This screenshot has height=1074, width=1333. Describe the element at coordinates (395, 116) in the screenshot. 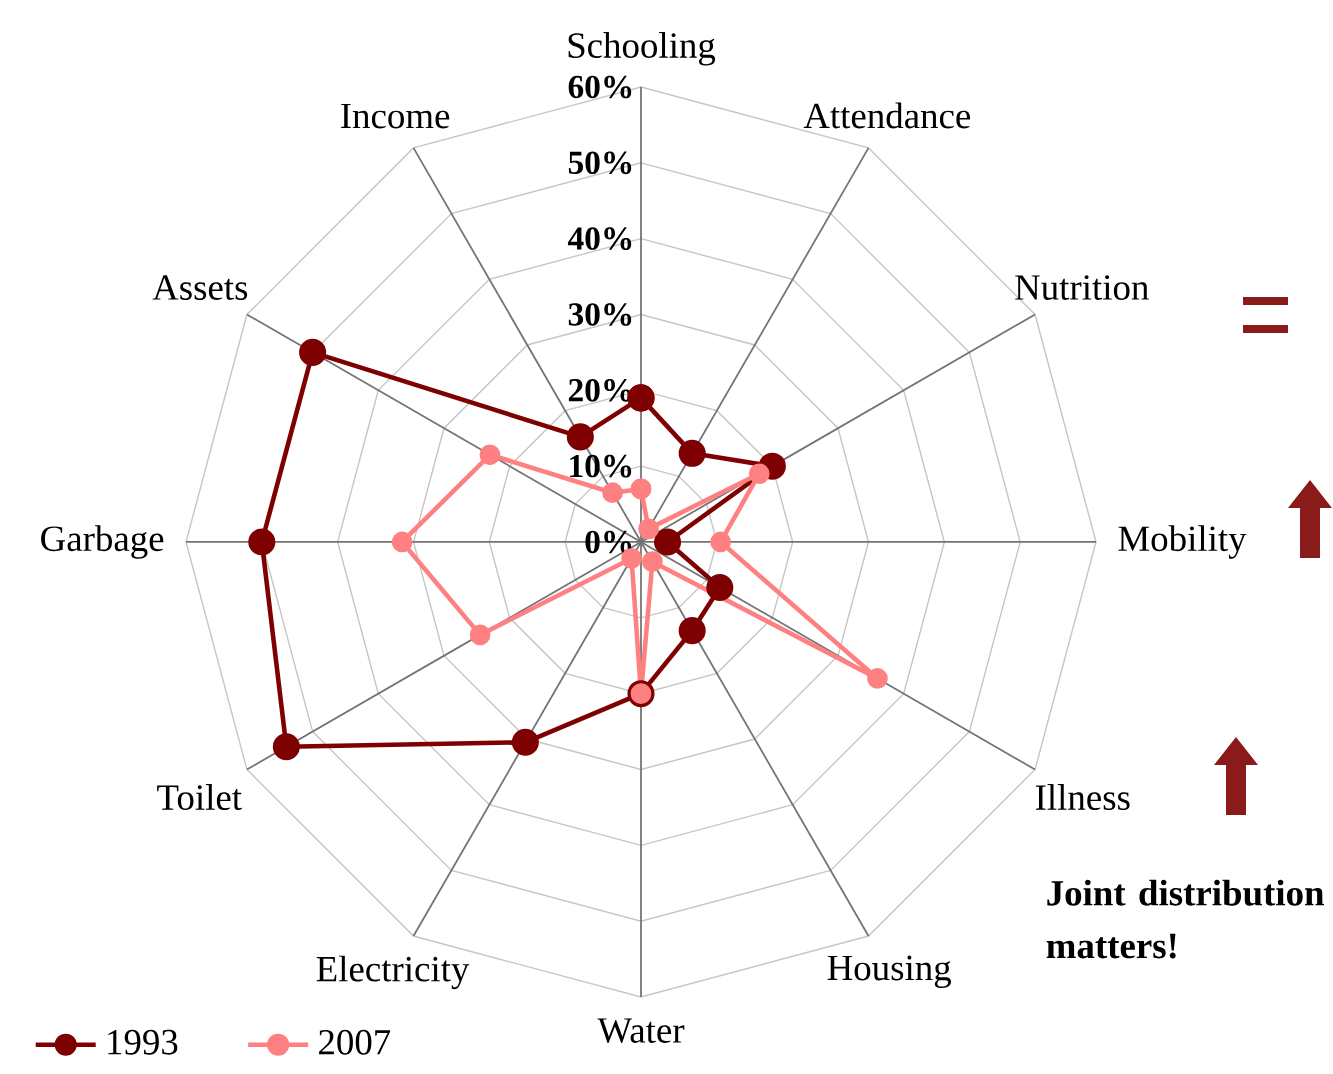

I see `spoke-label: Income` at that location.